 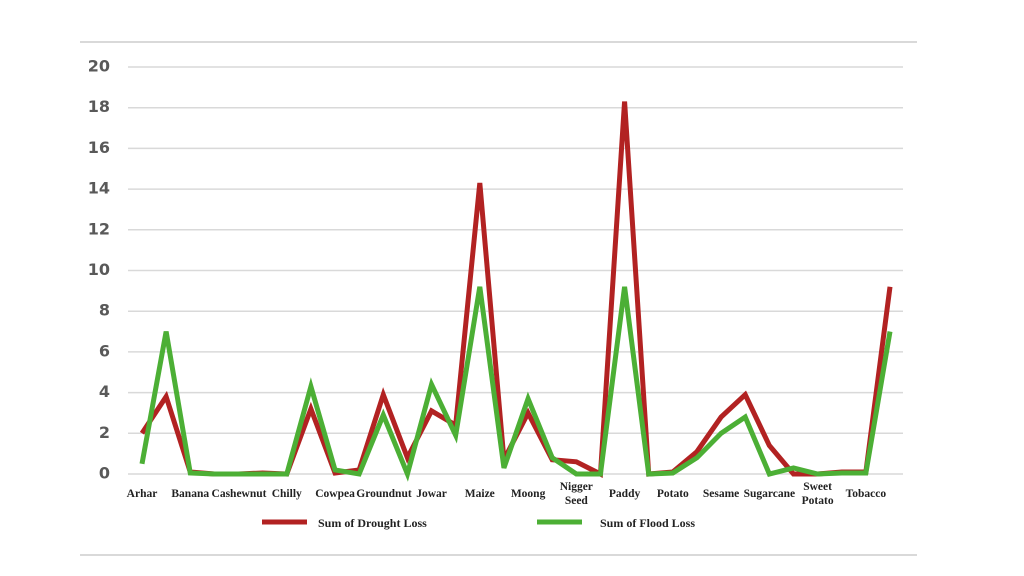 What do you see at coordinates (672, 494) in the screenshot?
I see `x-tick-label: Potato` at bounding box center [672, 494].